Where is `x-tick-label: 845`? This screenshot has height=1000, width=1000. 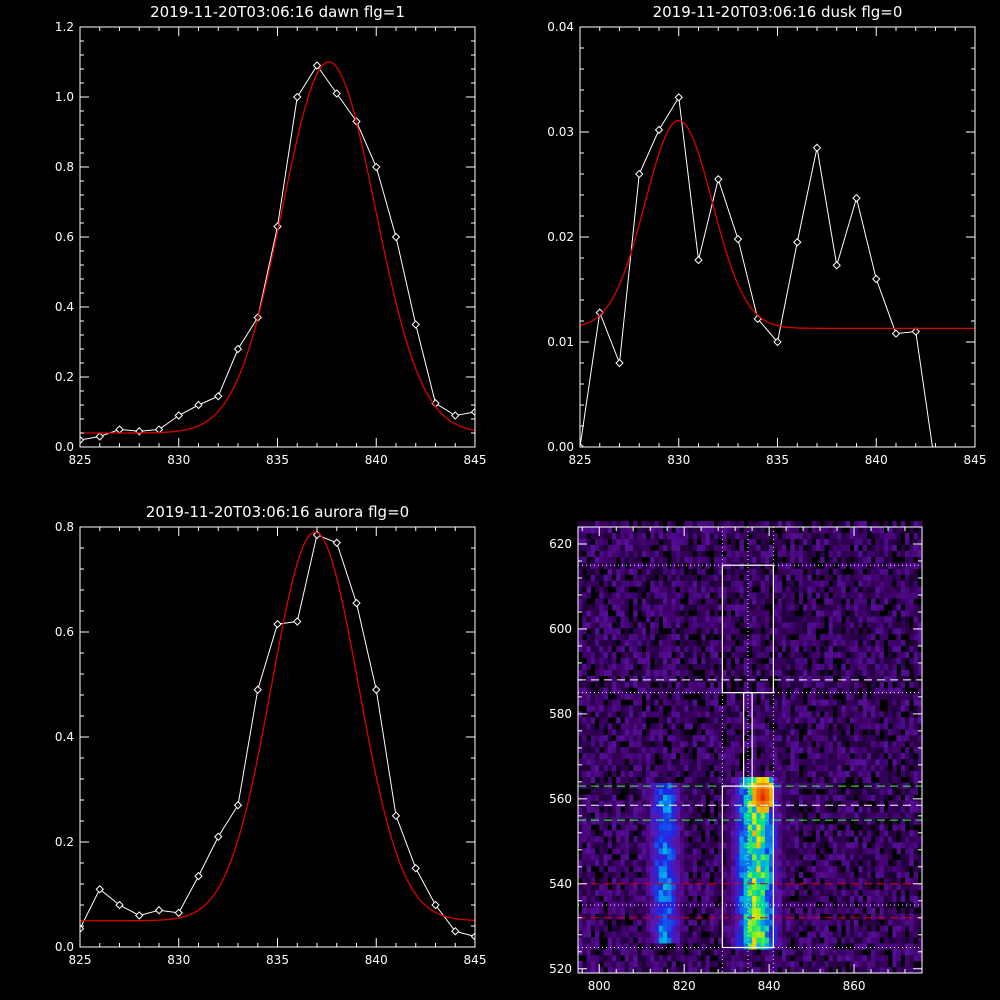 x-tick-label: 845 is located at coordinates (475, 460).